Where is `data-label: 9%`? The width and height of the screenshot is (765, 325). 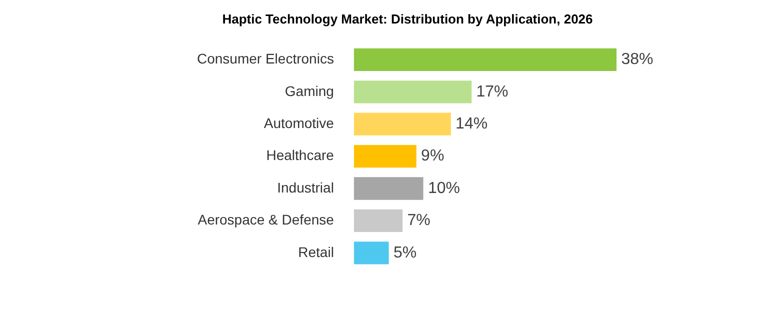 data-label: 9% is located at coordinates (432, 156).